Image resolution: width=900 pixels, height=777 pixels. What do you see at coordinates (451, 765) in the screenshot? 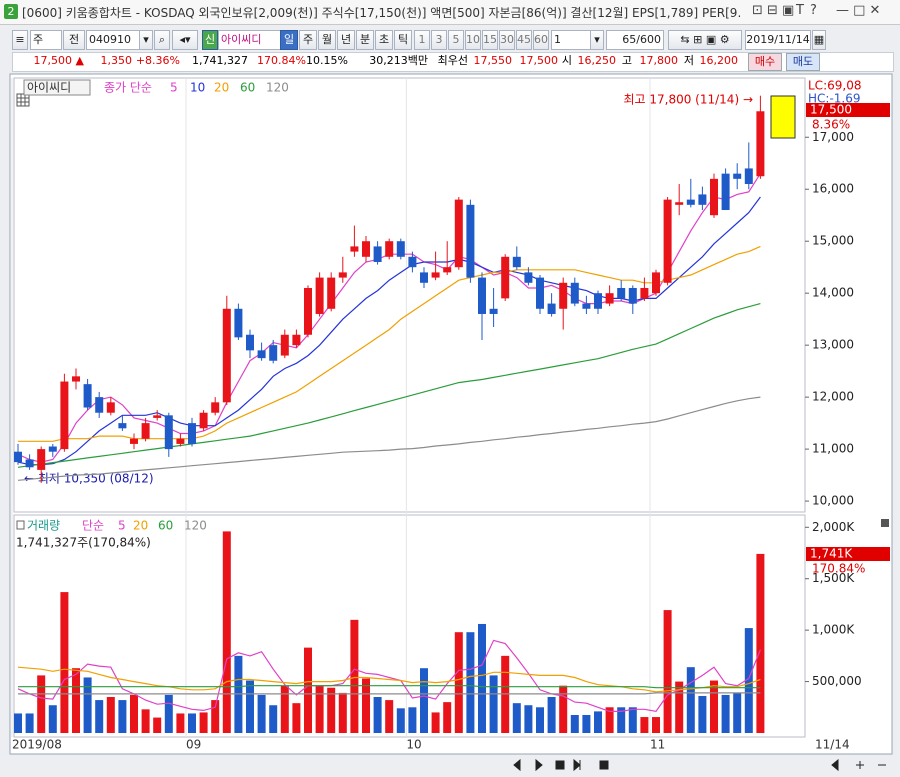
I see `scroll-bar` at bounding box center [451, 765].